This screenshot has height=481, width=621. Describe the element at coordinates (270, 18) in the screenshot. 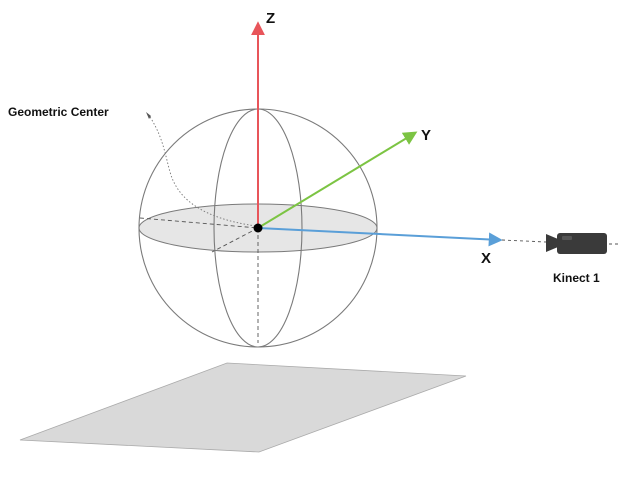

I see `z-axis-label: Z` at that location.